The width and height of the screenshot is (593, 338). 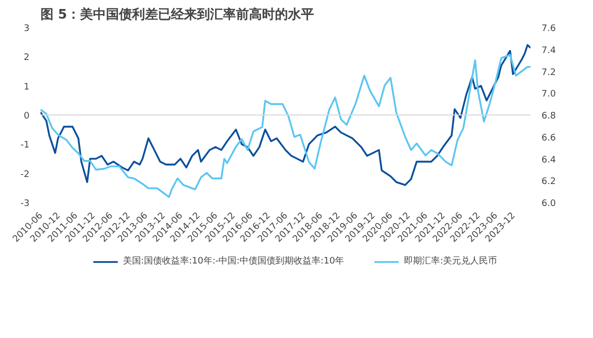 What do you see at coordinates (27, 29) in the screenshot?
I see `y-tick-label: 3` at bounding box center [27, 29].